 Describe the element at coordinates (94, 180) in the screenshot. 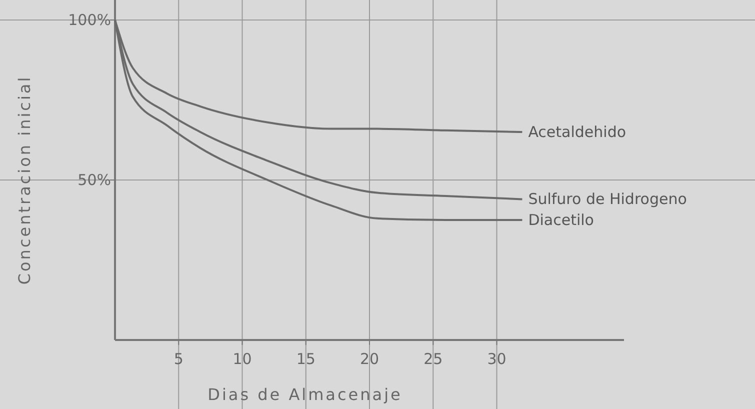

I see `y-tick-label: 50%` at that location.